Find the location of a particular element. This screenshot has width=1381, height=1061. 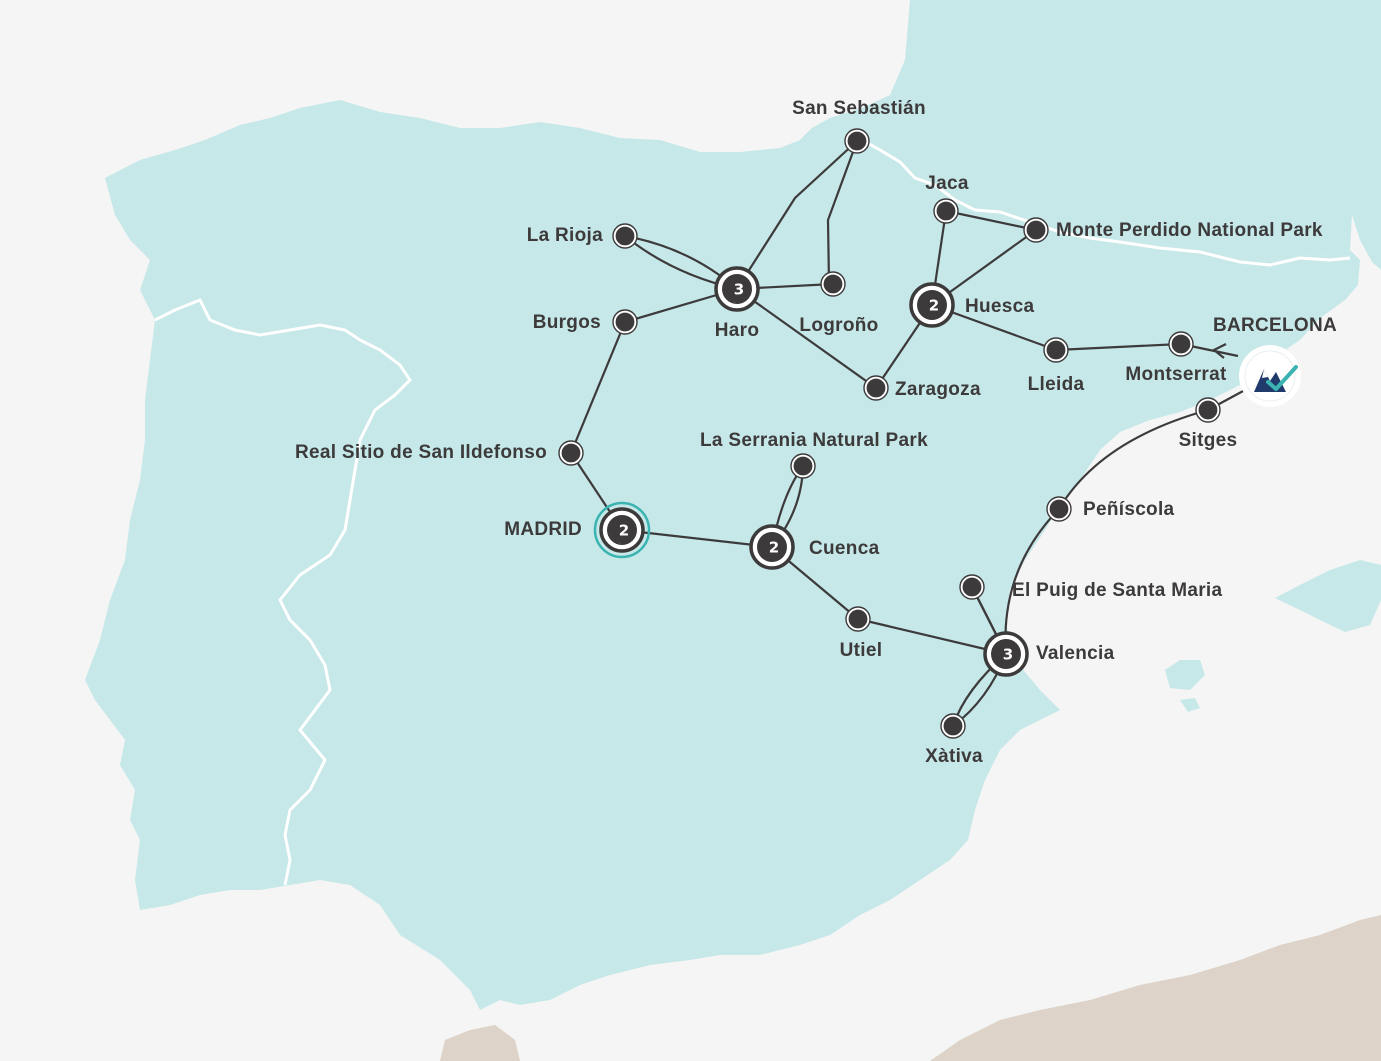

stop-monte-perdido: Monte Perdido National Park is located at coordinates (1173, 230).